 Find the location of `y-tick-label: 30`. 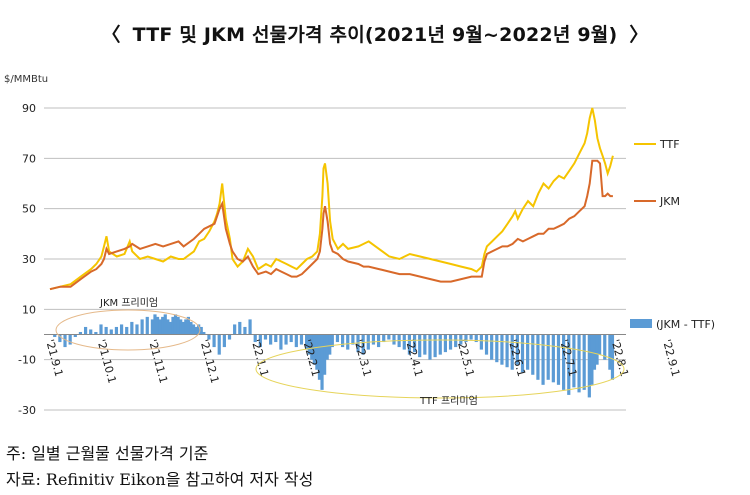

y-tick-label: 30 is located at coordinates (29, 259).